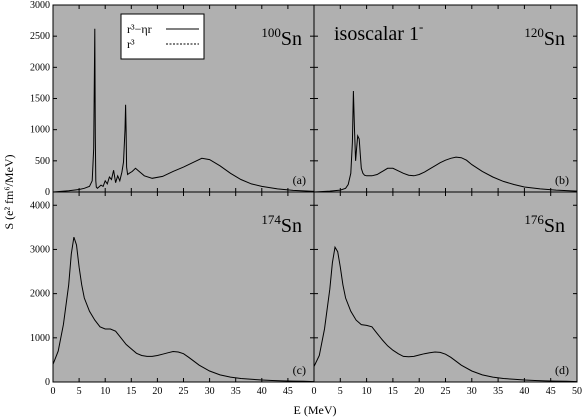 This screenshot has height=419, width=582. I want to click on nucleus-label: 100Sn, so click(281, 37).